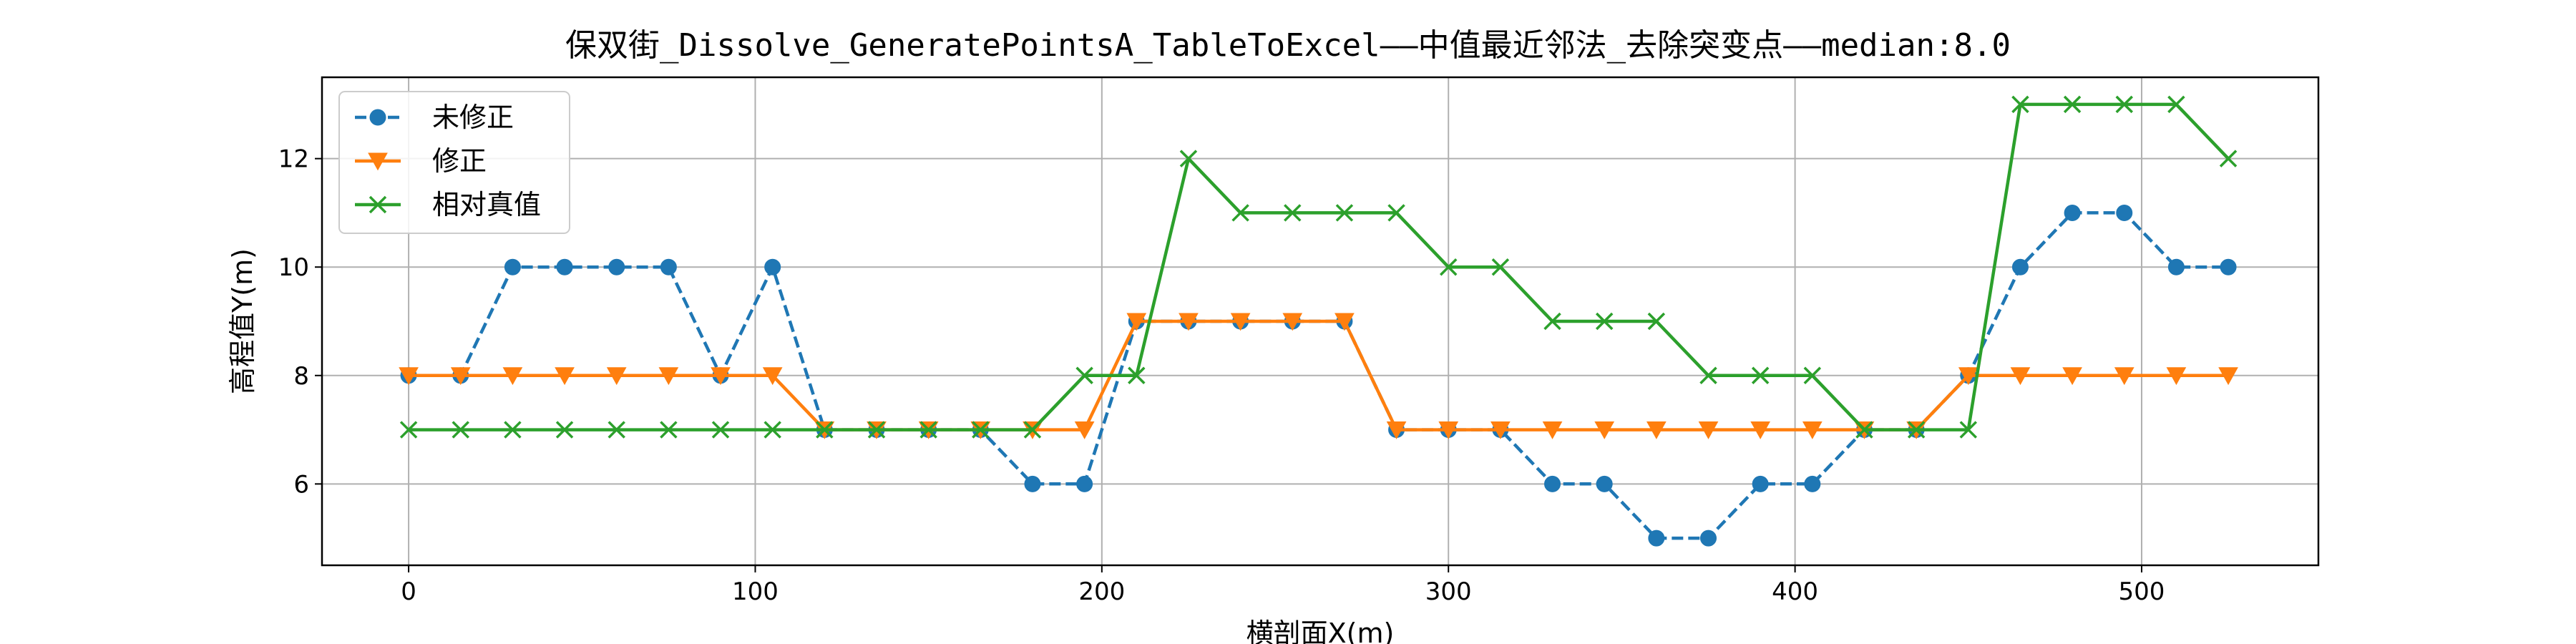  Describe the element at coordinates (1795, 591) in the screenshot. I see `x-tick-label: 400` at that location.